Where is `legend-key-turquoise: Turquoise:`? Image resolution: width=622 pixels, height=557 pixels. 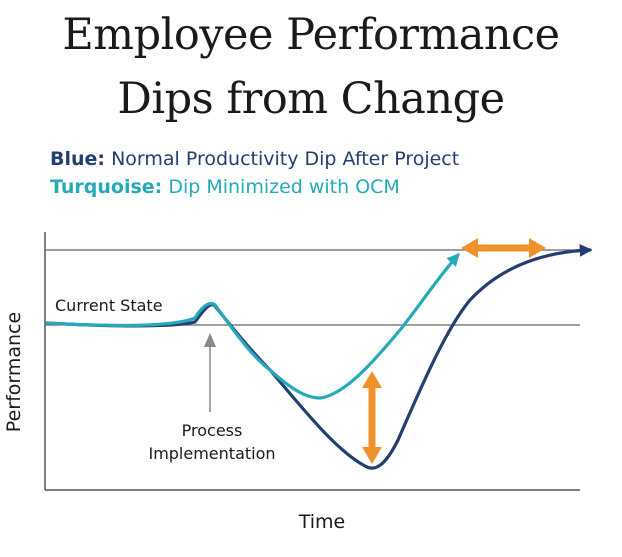
legend-key-turquoise: Turquoise: is located at coordinates (106, 187).